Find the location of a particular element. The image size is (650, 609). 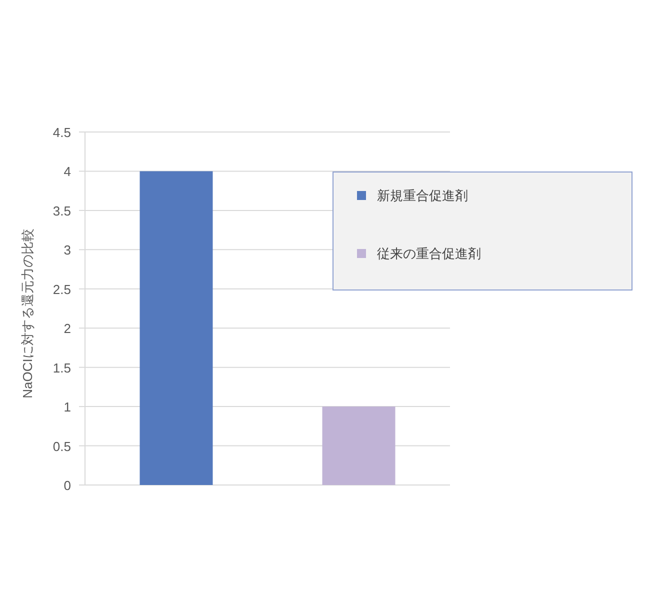

y-tick-label: 4.5 is located at coordinates (61, 132).